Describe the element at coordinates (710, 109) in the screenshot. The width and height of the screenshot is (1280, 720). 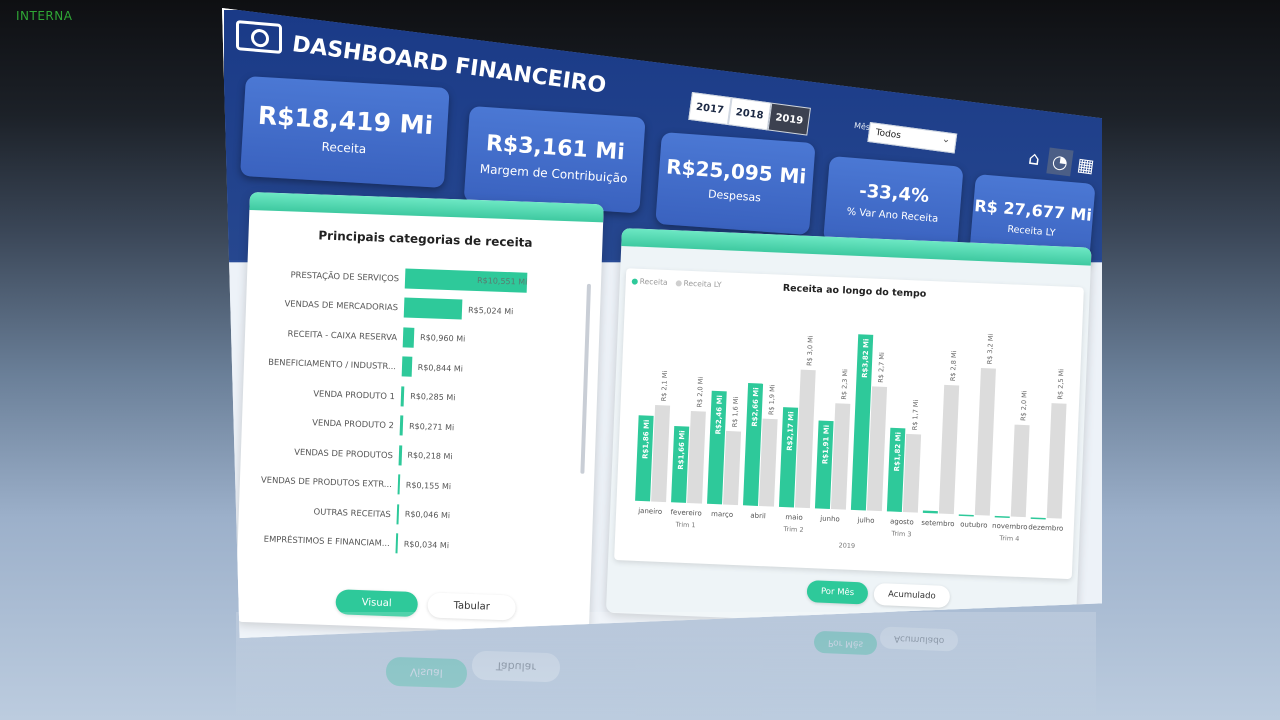
I see `year-2017-button: 2017` at that location.